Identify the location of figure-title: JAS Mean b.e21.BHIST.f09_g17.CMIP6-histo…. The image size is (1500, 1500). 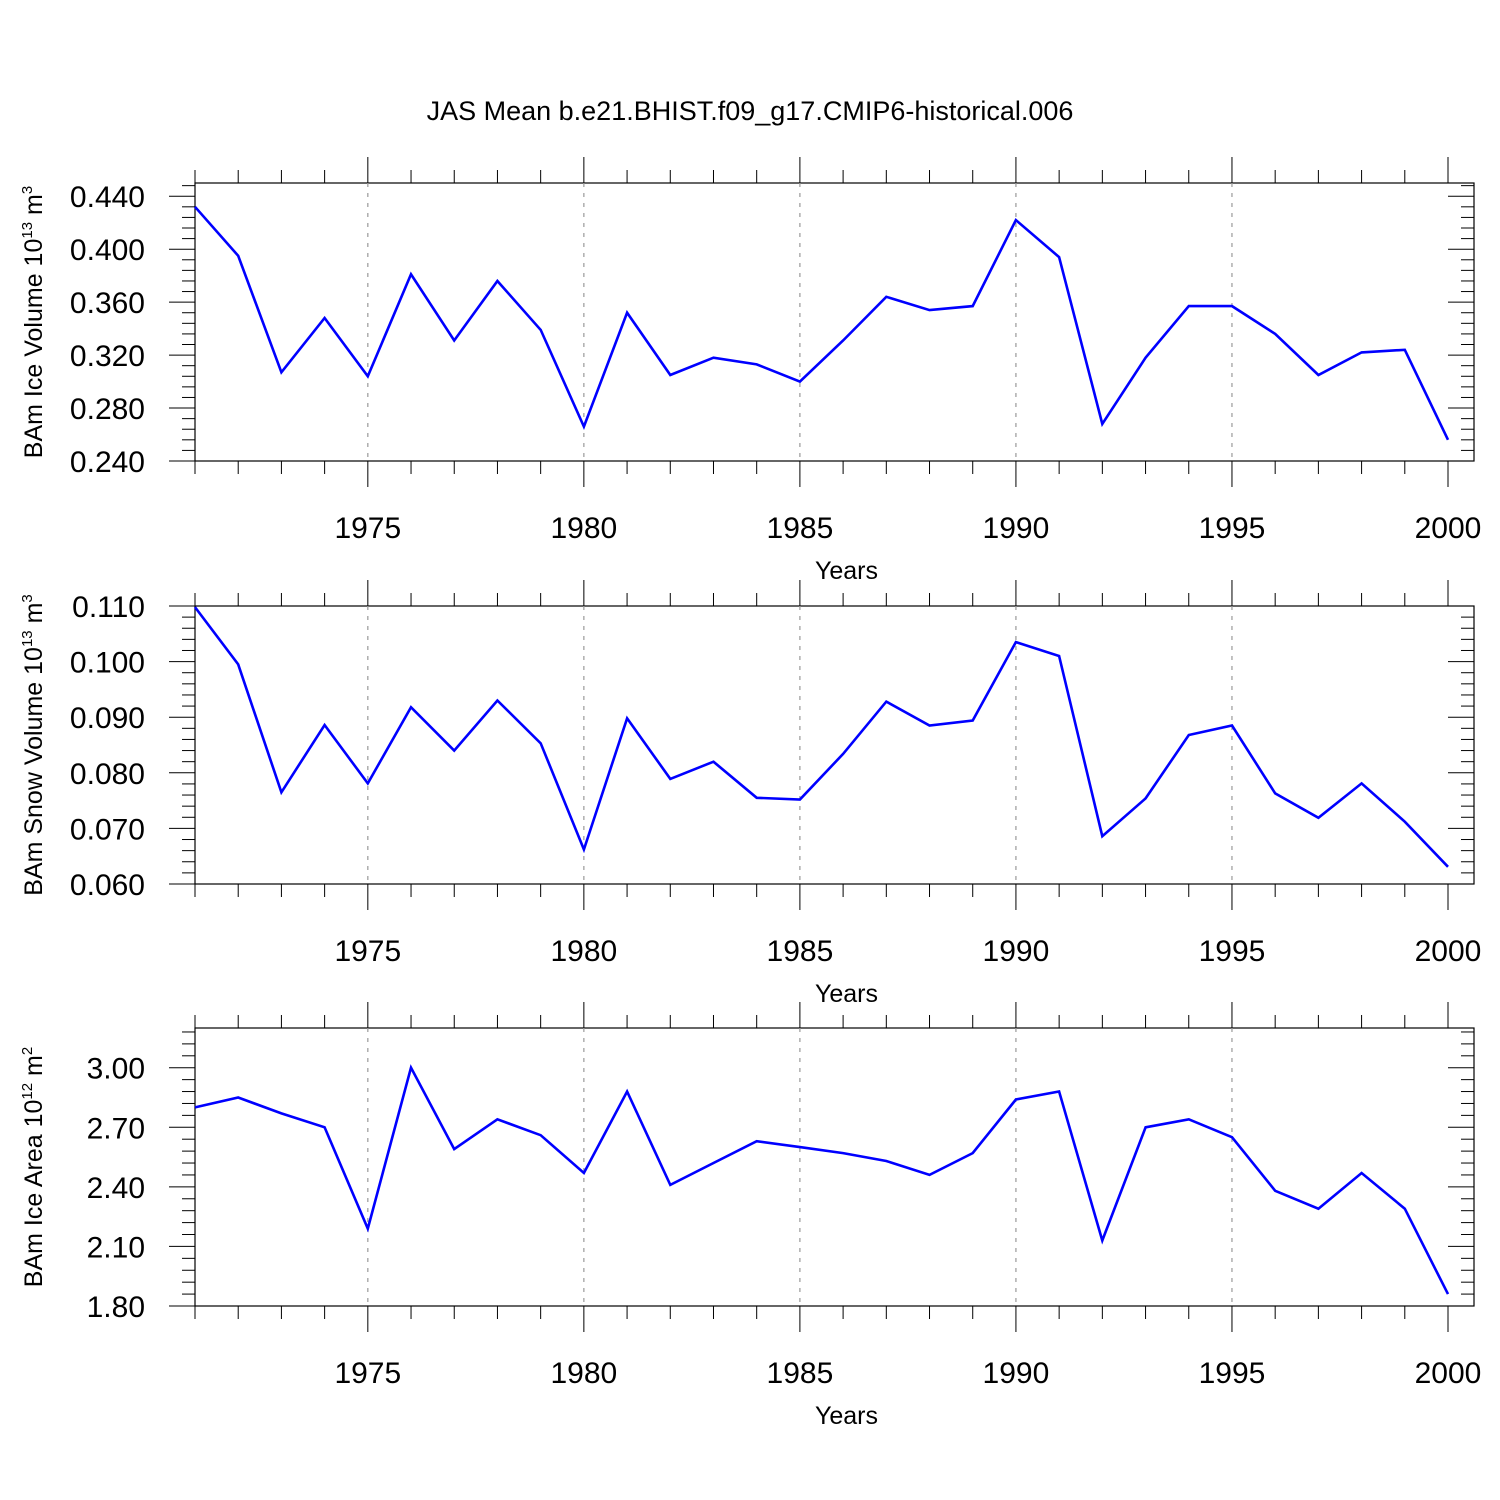
(750, 111).